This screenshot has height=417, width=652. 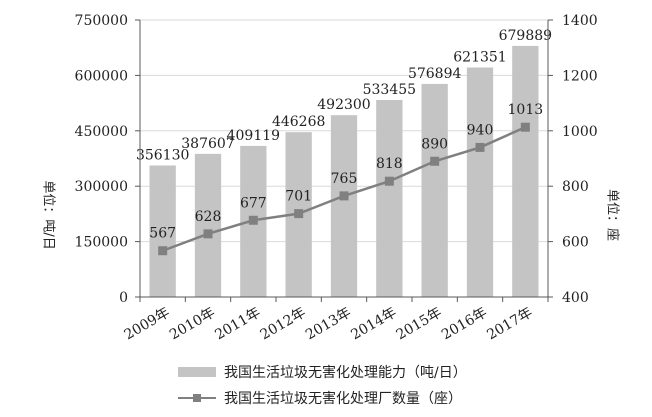 I want to click on legend-bar-swatch, so click(x=197, y=372).